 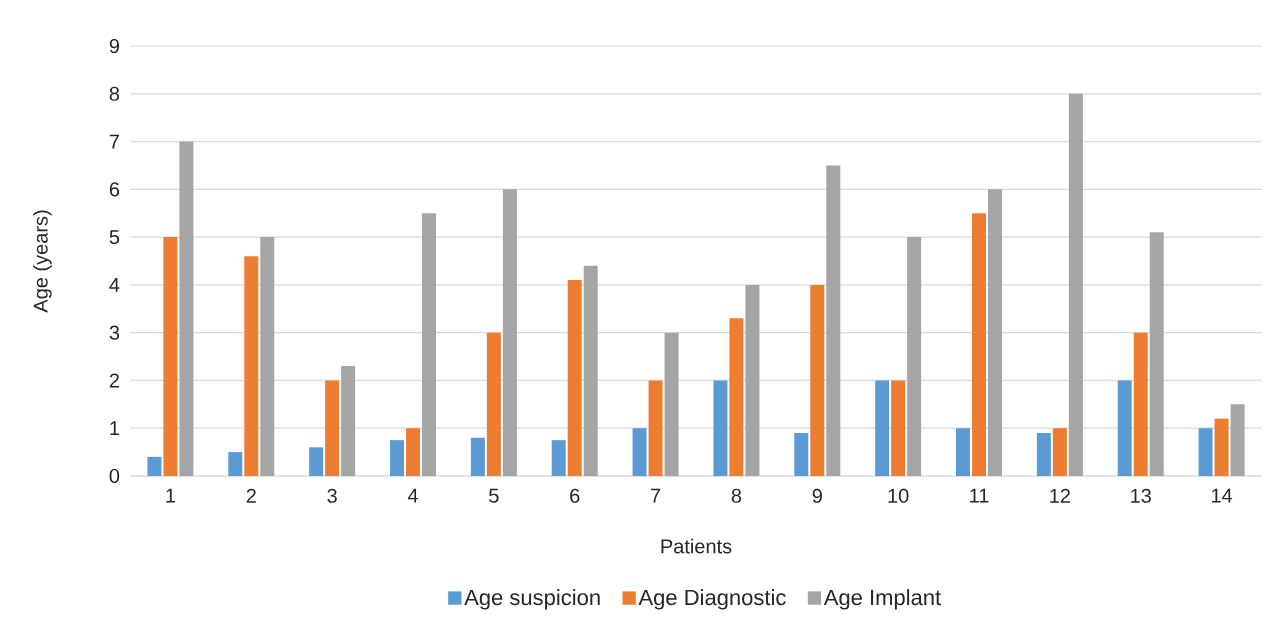 I want to click on y-tick-label: 5, so click(x=114, y=237).